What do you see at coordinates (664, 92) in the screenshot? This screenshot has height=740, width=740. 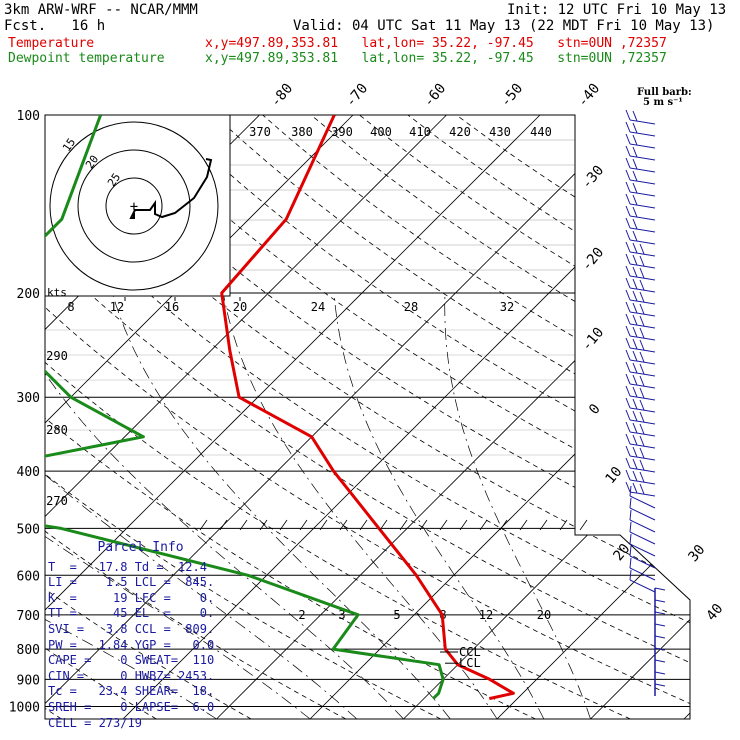 I see `barb-legend: Full barb:` at bounding box center [664, 92].